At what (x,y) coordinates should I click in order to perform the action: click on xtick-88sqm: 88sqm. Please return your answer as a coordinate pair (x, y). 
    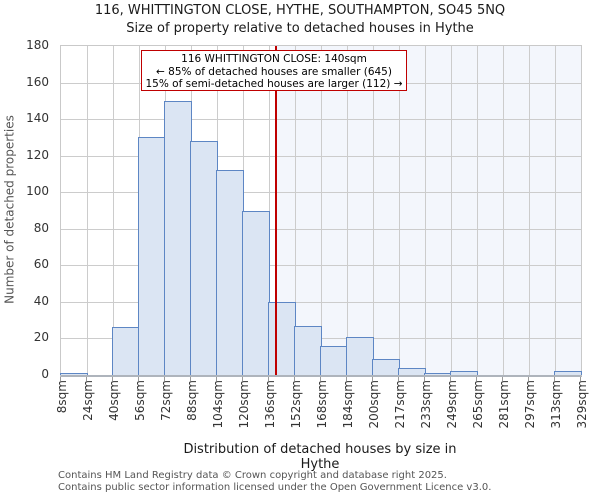
    Looking at the image, I should click on (191, 400).